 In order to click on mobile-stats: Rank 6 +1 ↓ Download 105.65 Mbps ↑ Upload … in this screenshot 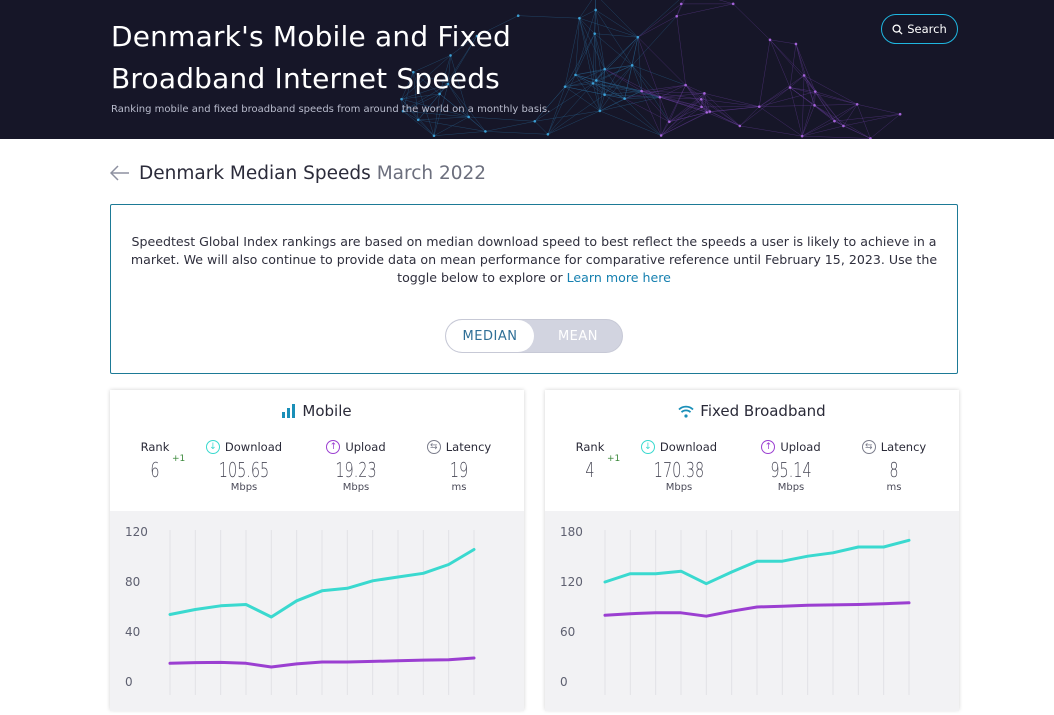, I will do `click(317, 473)`.